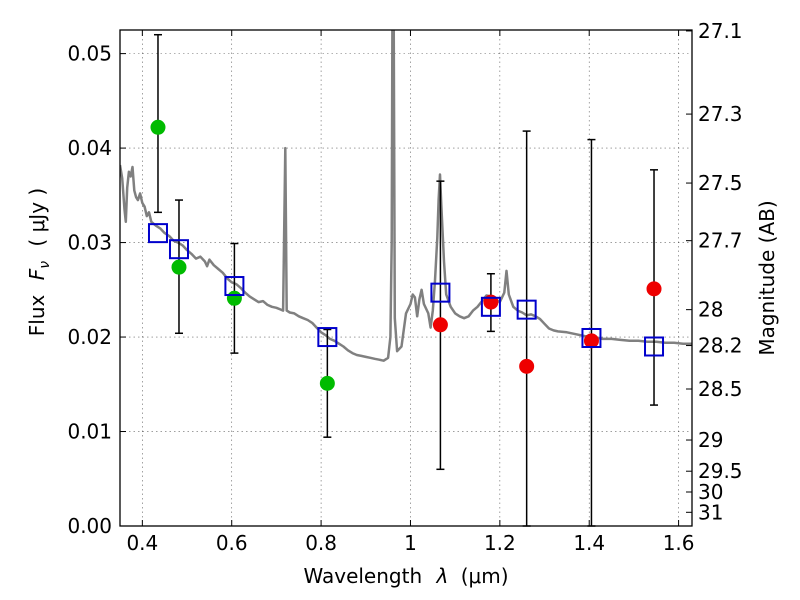 Image resolution: width=800 pixels, height=600 pixels. Describe the element at coordinates (589, 543) in the screenshot. I see `x-tick-label: 1.4` at that location.